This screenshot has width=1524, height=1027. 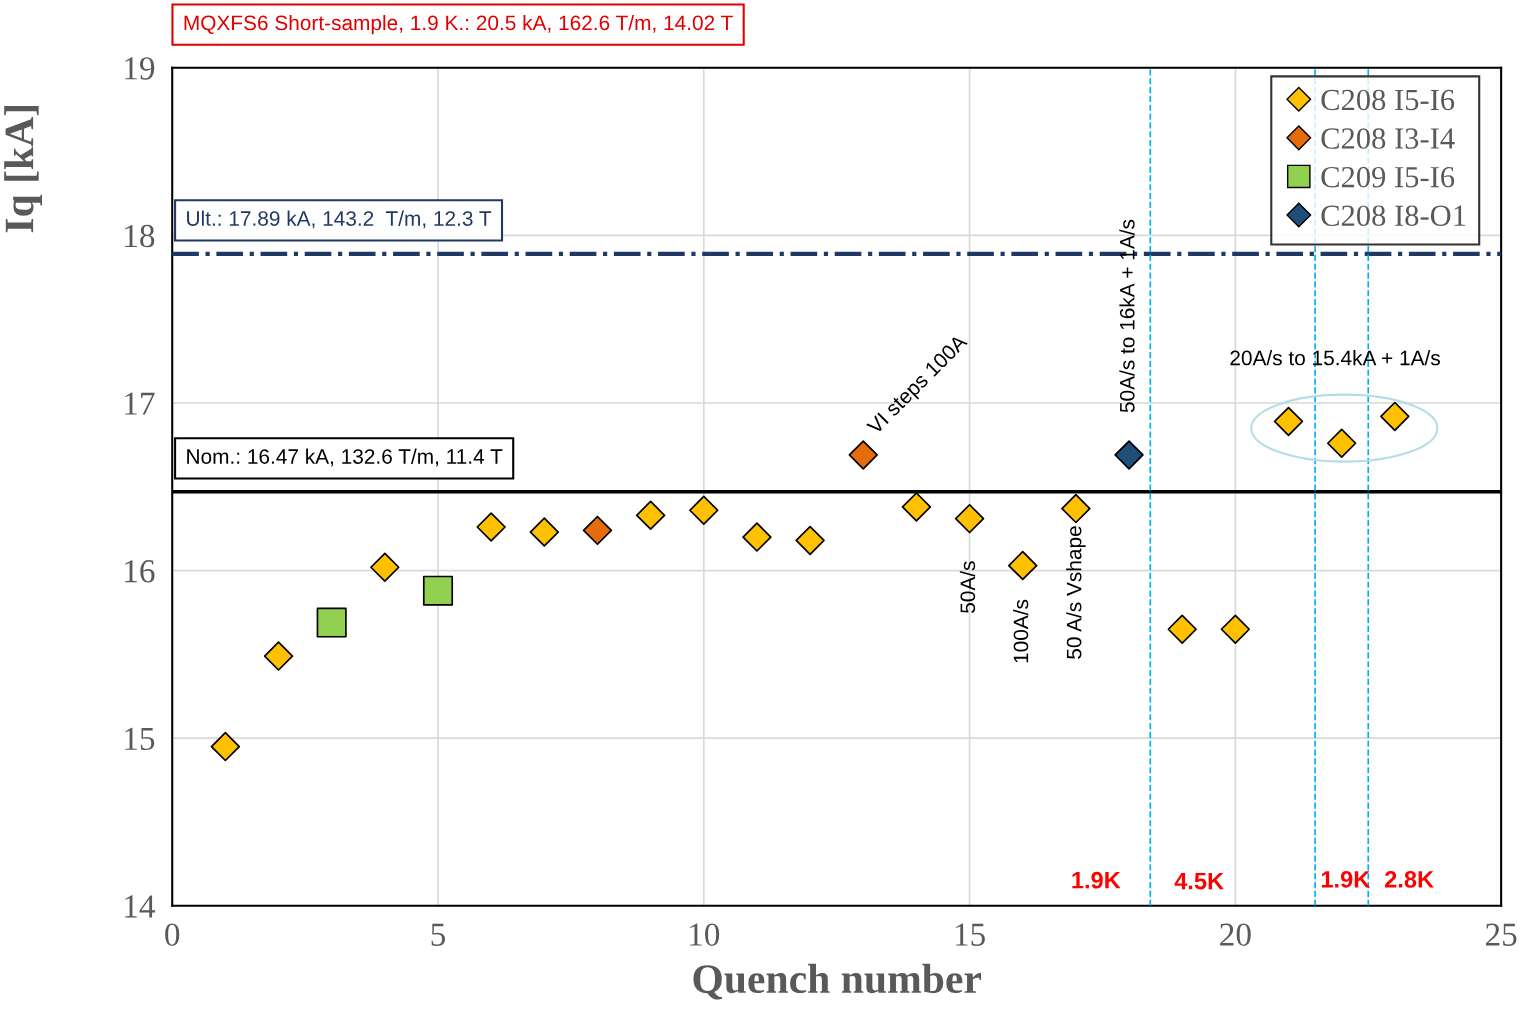 What do you see at coordinates (1388, 100) in the screenshot?
I see `legend-label: C208 I5-I6` at bounding box center [1388, 100].